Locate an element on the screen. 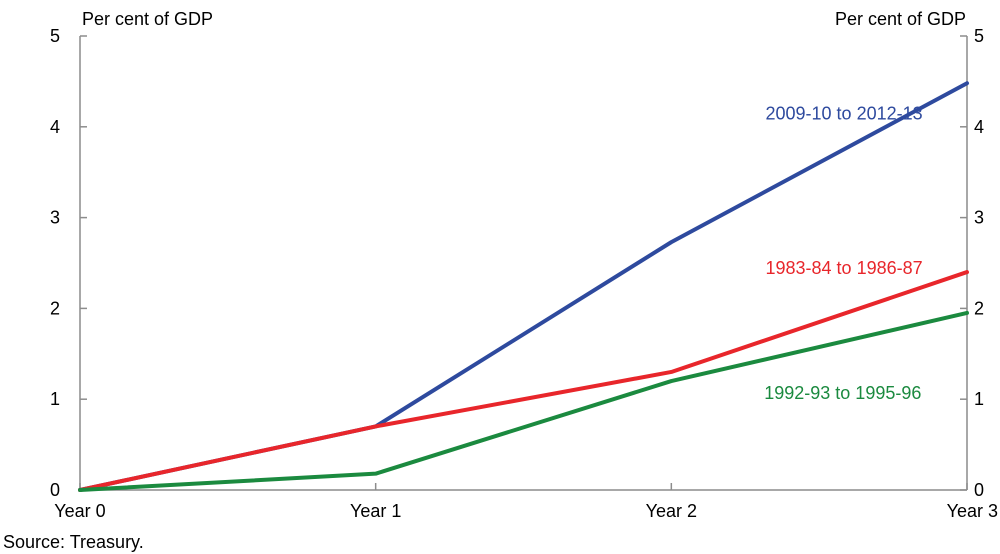 This screenshot has width=1000, height=554. left-y-tick-label: 1 is located at coordinates (55, 399).